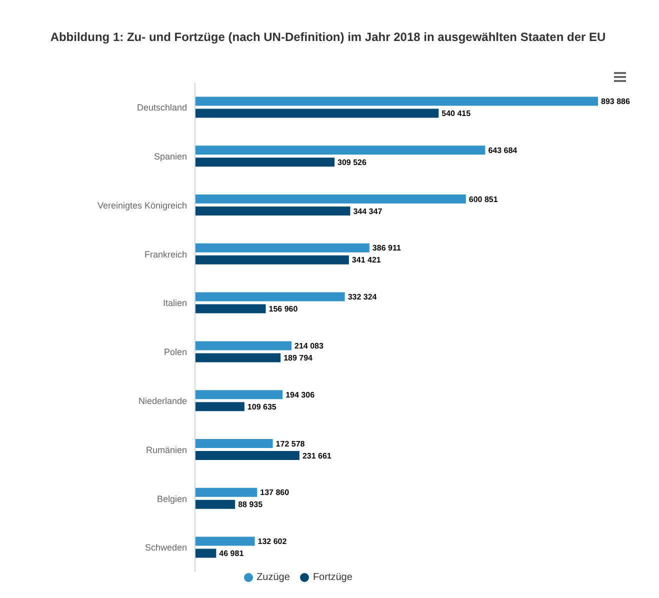 This screenshot has height=598, width=659. What do you see at coordinates (273, 577) in the screenshot?
I see `legend-label: Zuzüge` at bounding box center [273, 577].